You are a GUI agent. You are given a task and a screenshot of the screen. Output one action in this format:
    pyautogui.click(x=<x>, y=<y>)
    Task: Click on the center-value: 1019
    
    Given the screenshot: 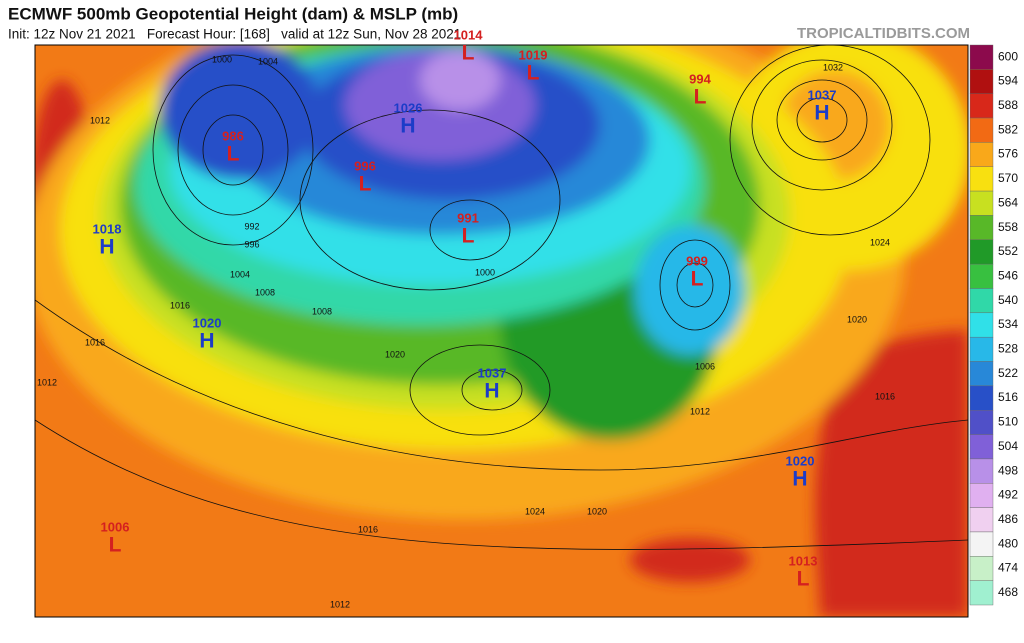 What is the action you would take?
    pyautogui.click(x=533, y=54)
    